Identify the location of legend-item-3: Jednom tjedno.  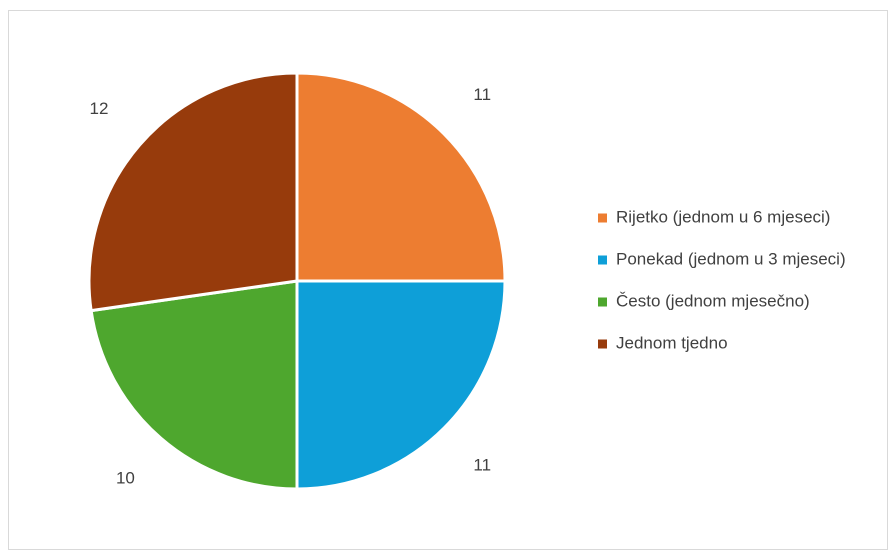
(663, 342).